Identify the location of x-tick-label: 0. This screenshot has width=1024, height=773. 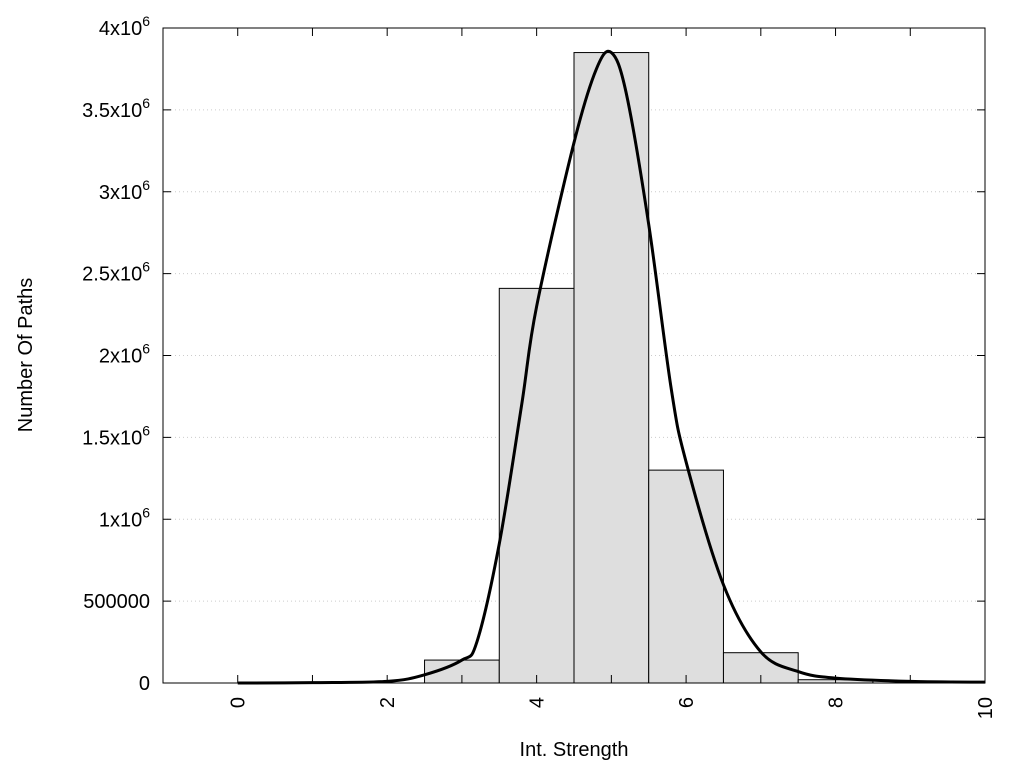
(239, 702).